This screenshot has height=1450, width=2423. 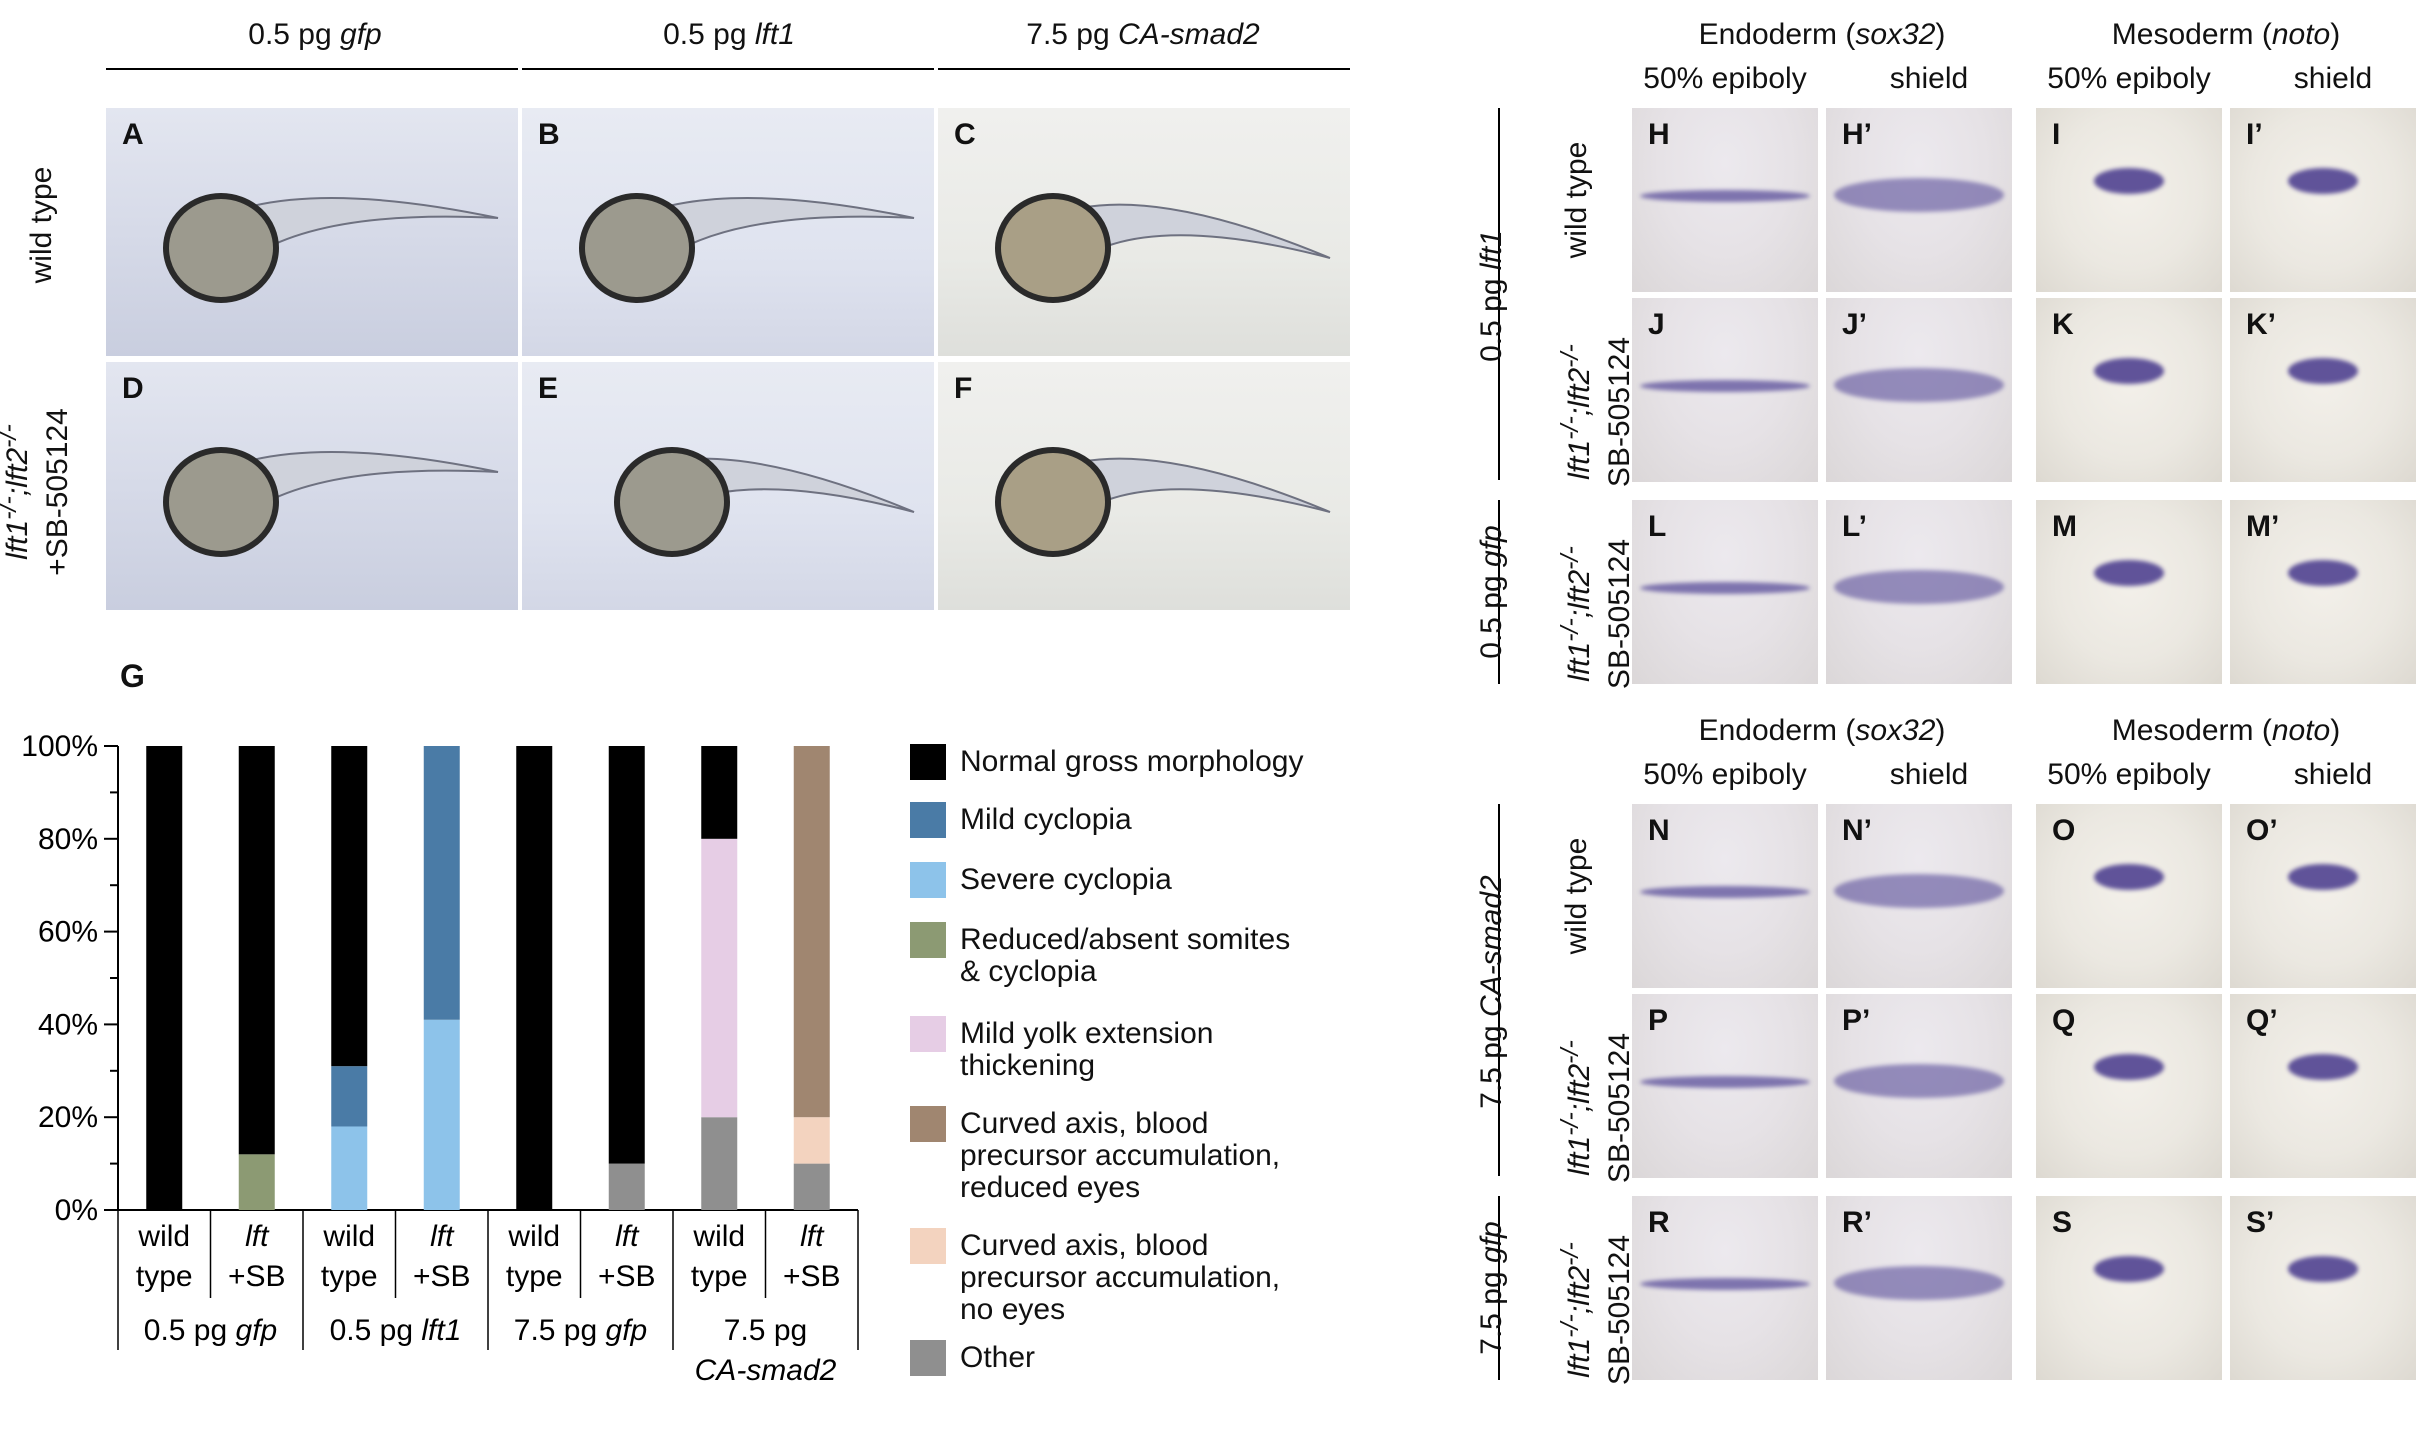 I want to click on legend-label: Reduced/absent somites & cyclopia, so click(x=1125, y=956).